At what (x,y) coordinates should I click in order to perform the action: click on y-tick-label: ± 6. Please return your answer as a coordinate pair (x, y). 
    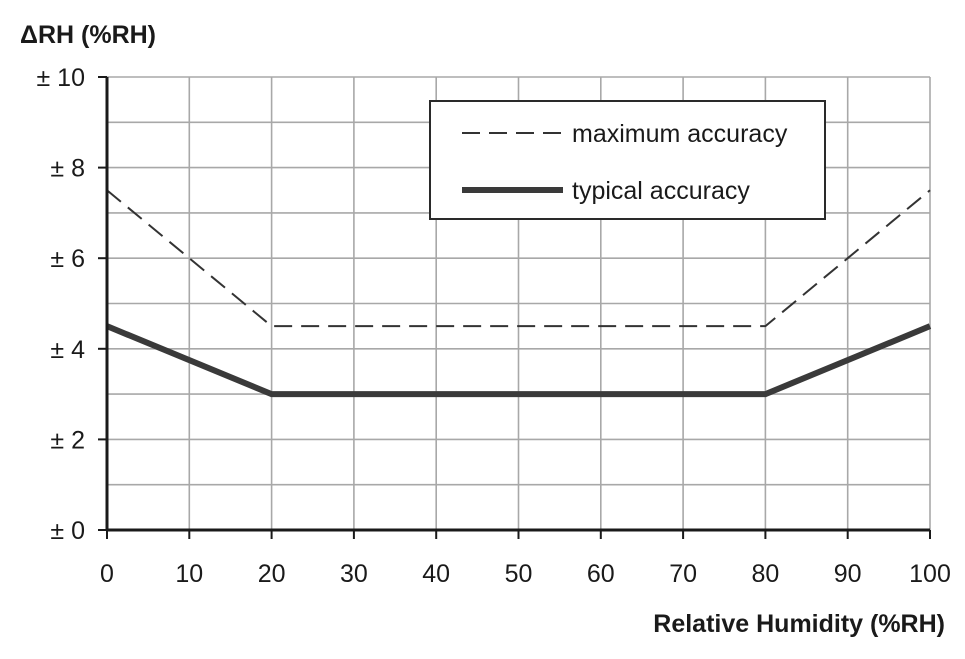
    Looking at the image, I should click on (67, 259).